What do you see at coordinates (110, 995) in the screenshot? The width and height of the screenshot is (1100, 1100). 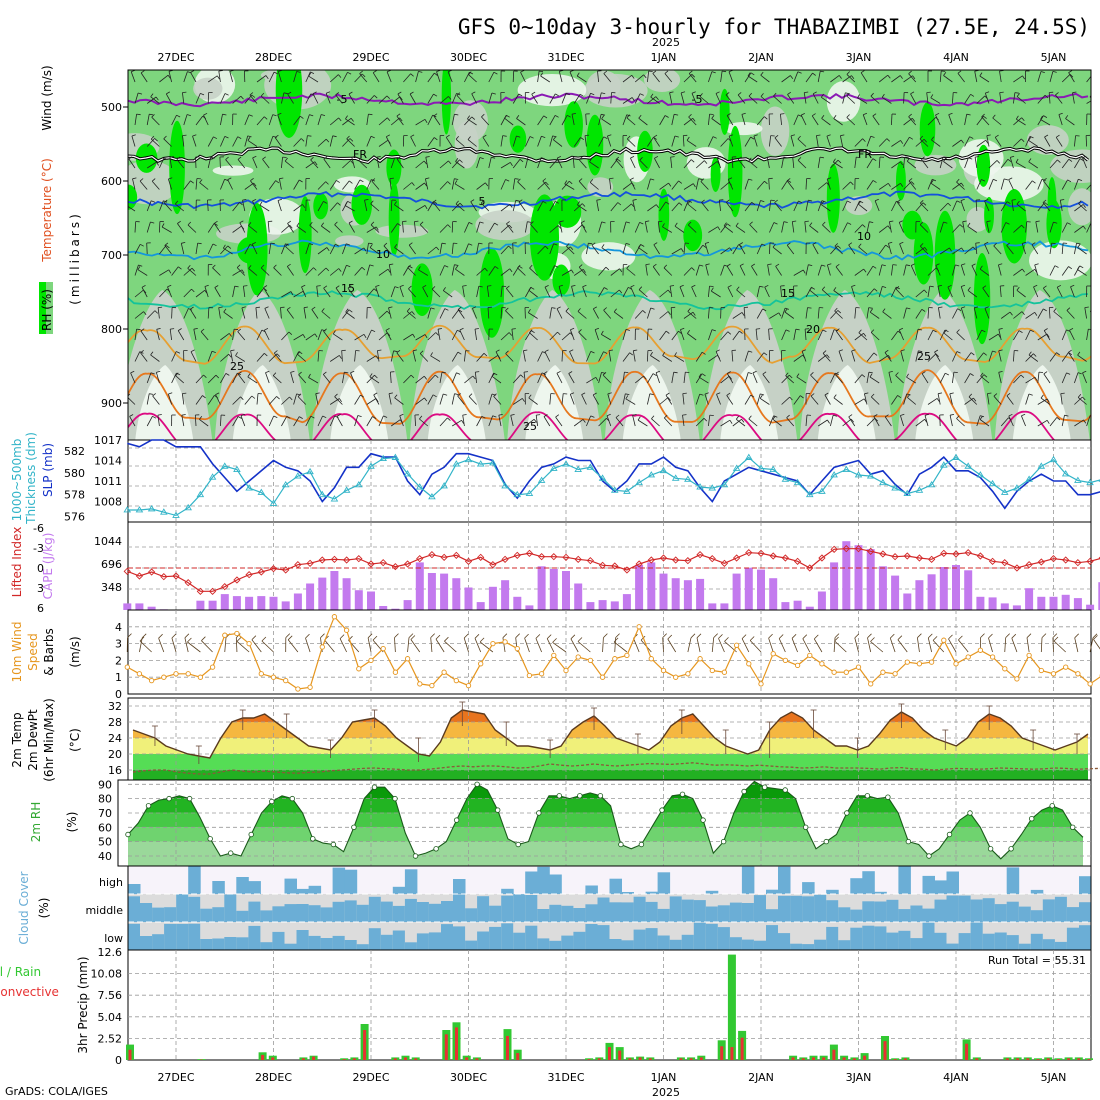 I see `precip-tick-7.56: 7.56` at bounding box center [110, 995].